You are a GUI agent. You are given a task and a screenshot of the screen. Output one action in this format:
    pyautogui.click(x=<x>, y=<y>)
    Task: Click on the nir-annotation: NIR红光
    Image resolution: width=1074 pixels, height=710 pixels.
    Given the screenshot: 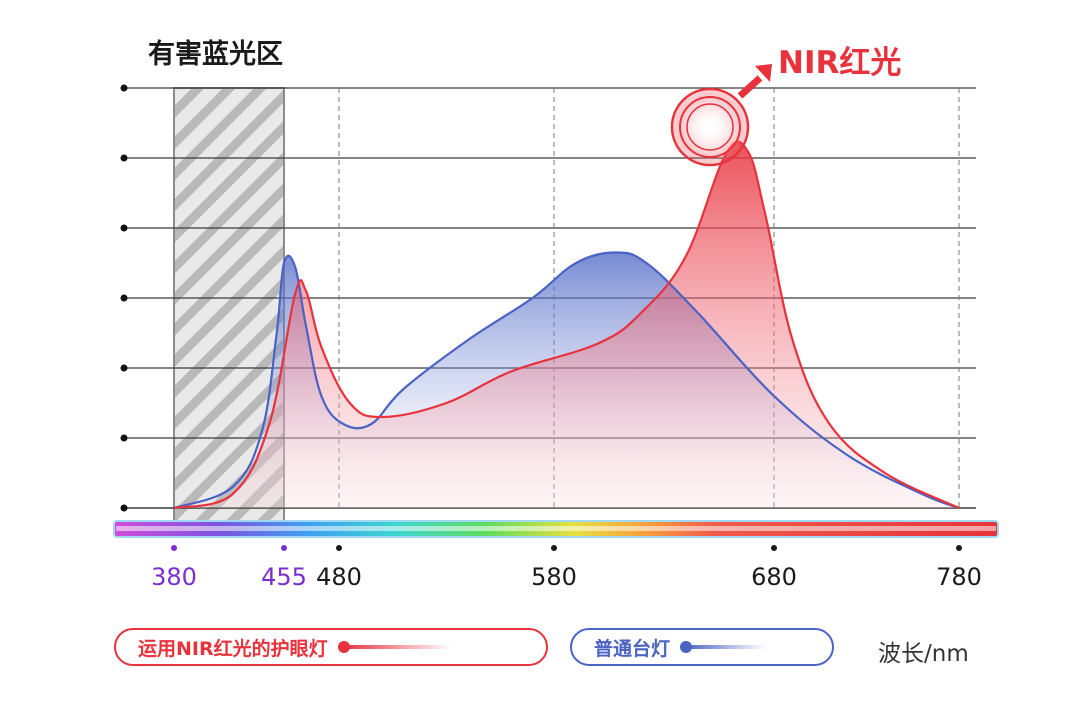 What is the action you would take?
    pyautogui.click(x=839, y=63)
    